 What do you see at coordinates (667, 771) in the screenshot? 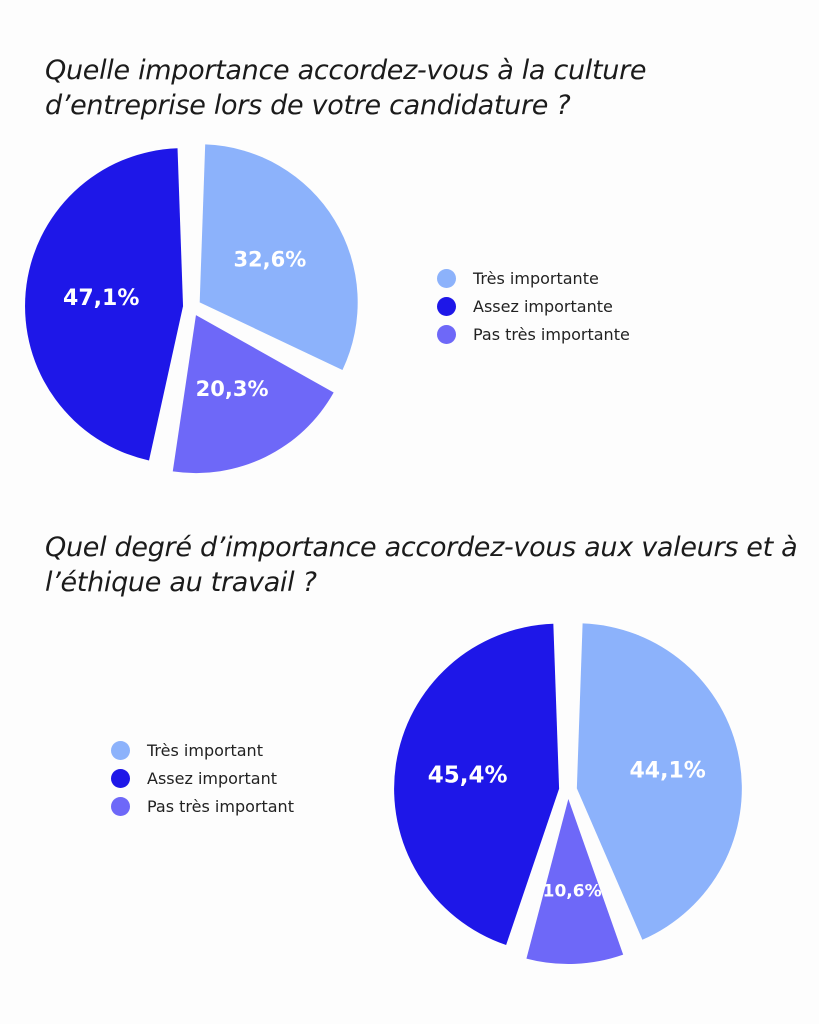
I see `slice-value-label: 44,1%` at bounding box center [667, 771].